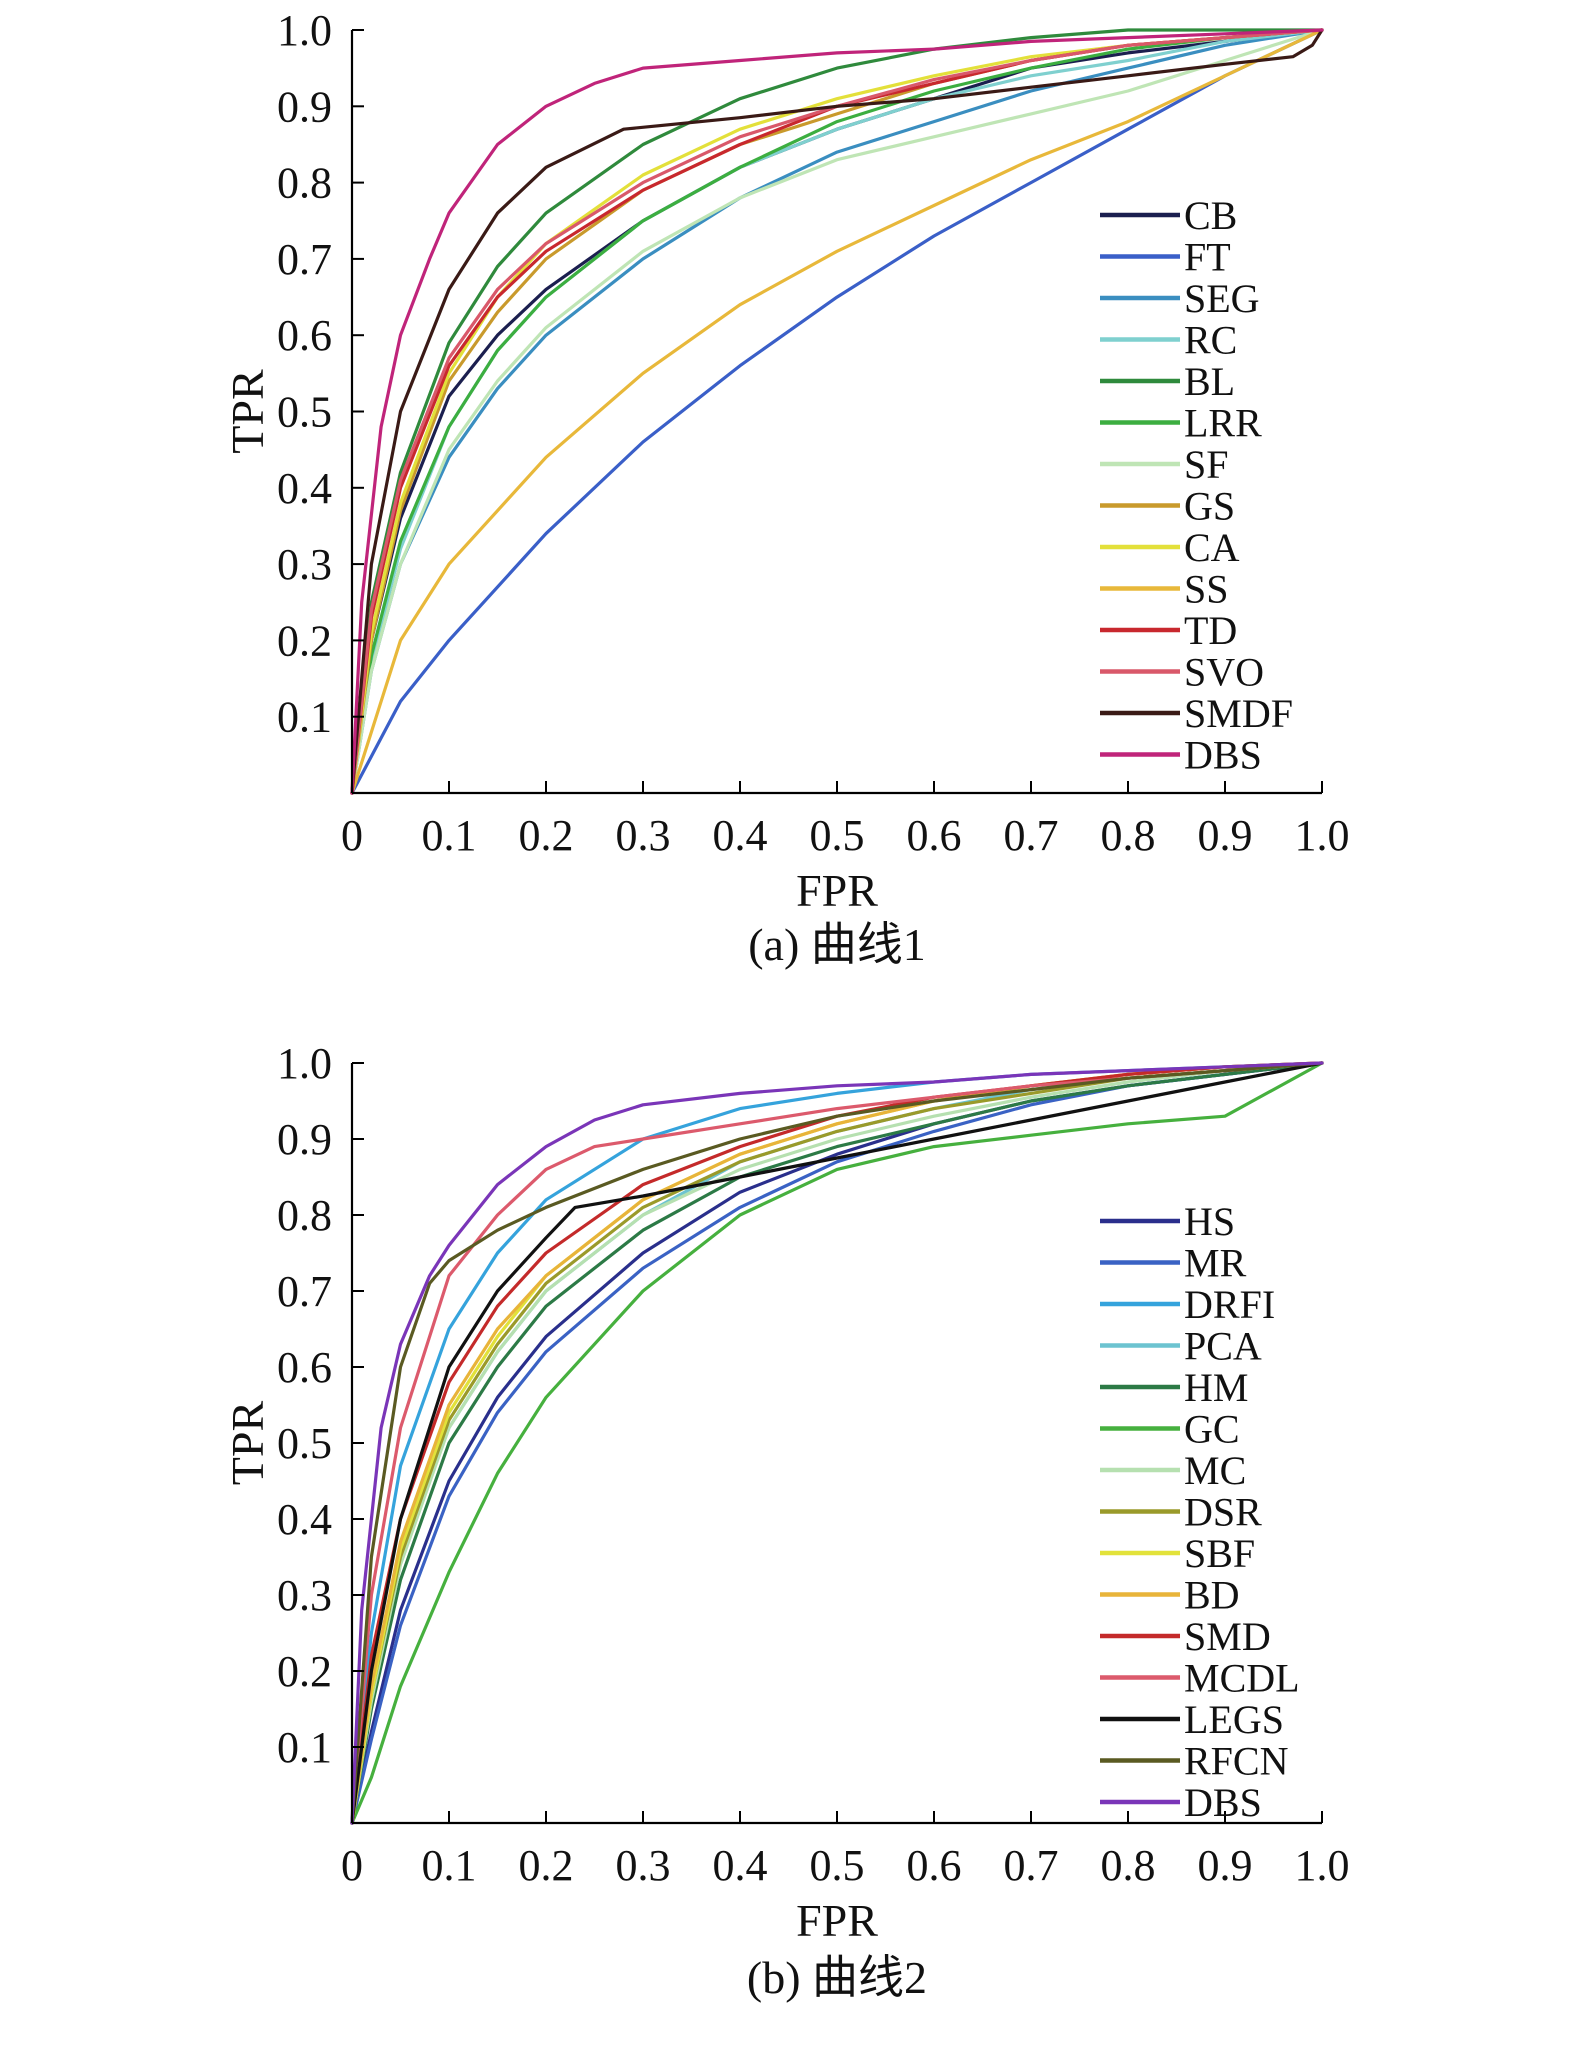 This screenshot has width=1575, height=2045. Describe the element at coordinates (304, 183) in the screenshot. I see `panel-a-y-tick-label: 0.8` at that location.